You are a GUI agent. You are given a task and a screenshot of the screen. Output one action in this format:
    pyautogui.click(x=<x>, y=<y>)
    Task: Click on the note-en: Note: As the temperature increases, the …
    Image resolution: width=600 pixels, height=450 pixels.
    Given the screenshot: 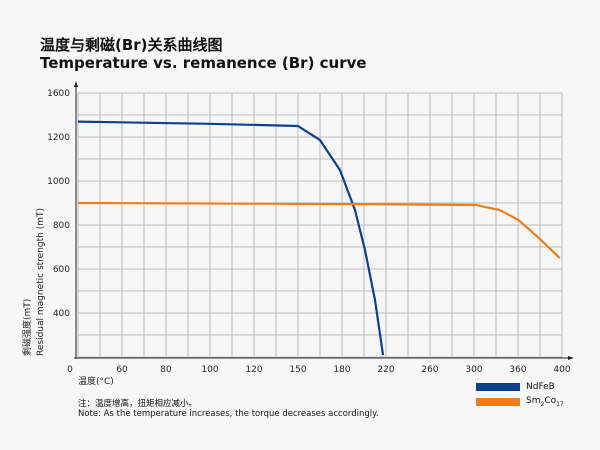 What is the action you would take?
    pyautogui.click(x=228, y=414)
    